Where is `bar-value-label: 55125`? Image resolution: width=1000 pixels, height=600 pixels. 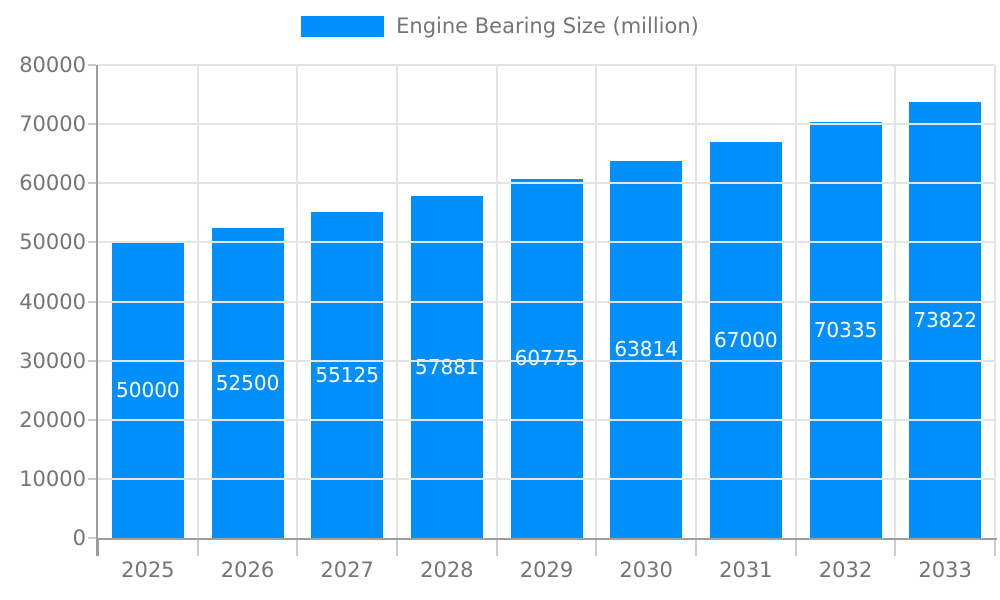 bar-value-label: 55125 is located at coordinates (347, 375).